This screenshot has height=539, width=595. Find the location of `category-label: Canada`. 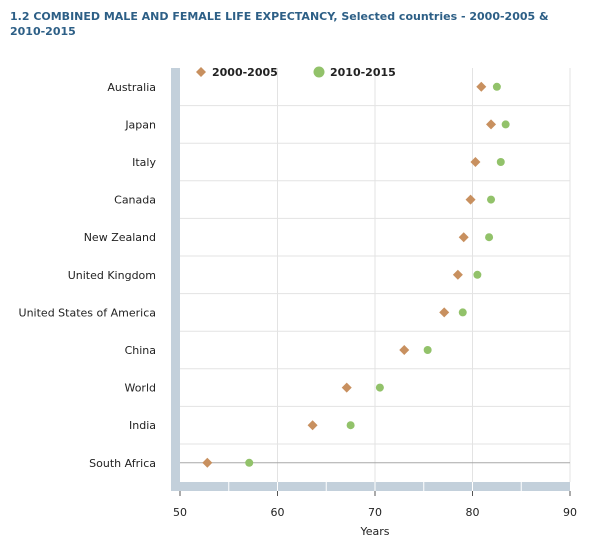

category-label: Canada is located at coordinates (135, 200).